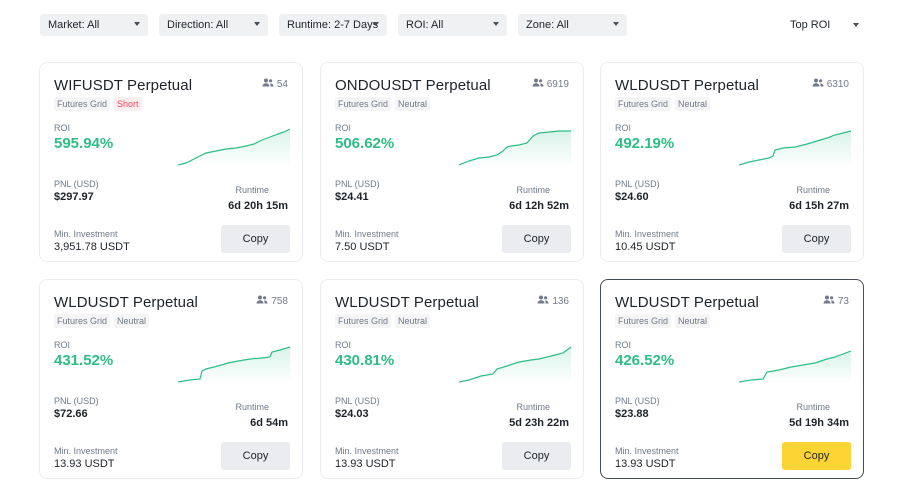 This screenshot has width=900, height=485. I want to click on runtime-filter-label: Runtime: 2-7 Days, so click(333, 25).